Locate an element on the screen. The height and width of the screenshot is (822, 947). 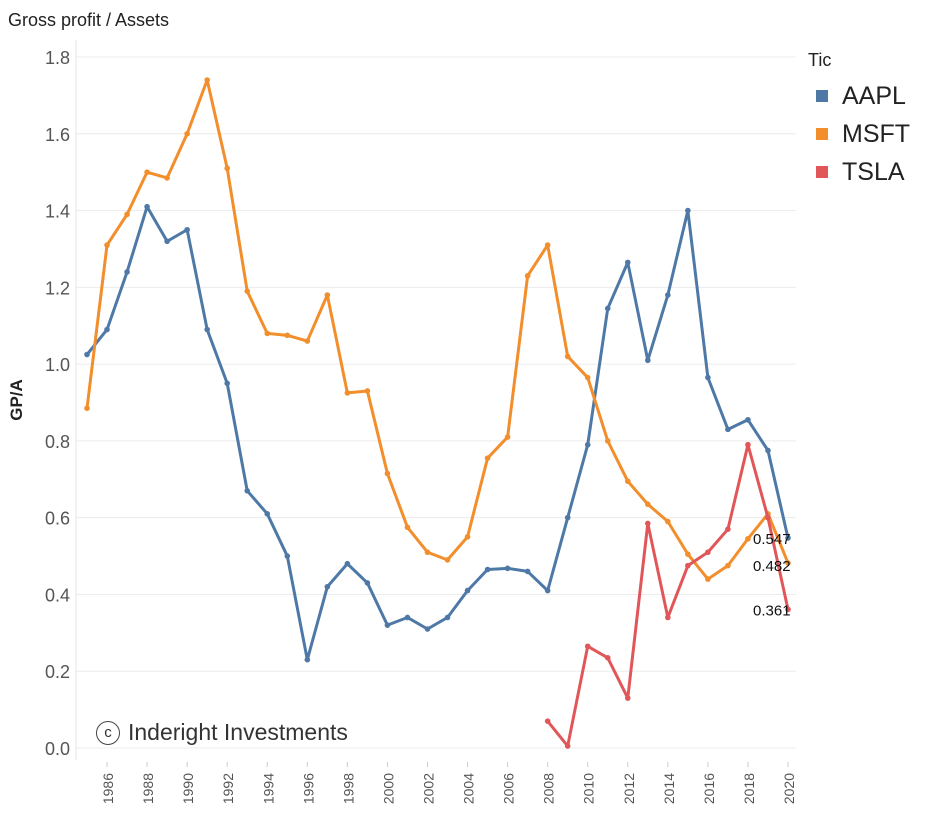
legend-item-msft: MSFT is located at coordinates (859, 134).